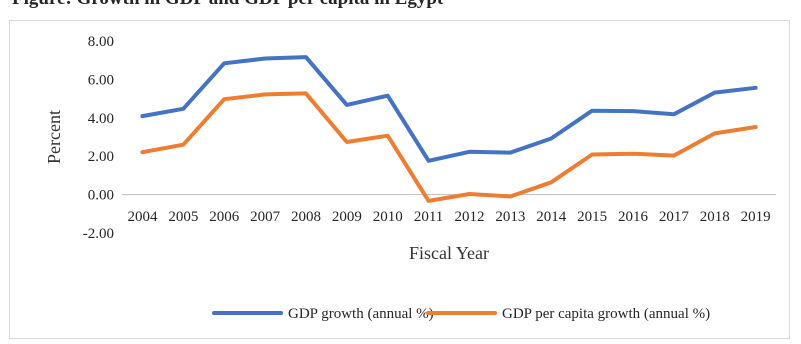 The image size is (801, 344). Describe the element at coordinates (101, 42) in the screenshot. I see `y-tick-label: 8.00` at that location.